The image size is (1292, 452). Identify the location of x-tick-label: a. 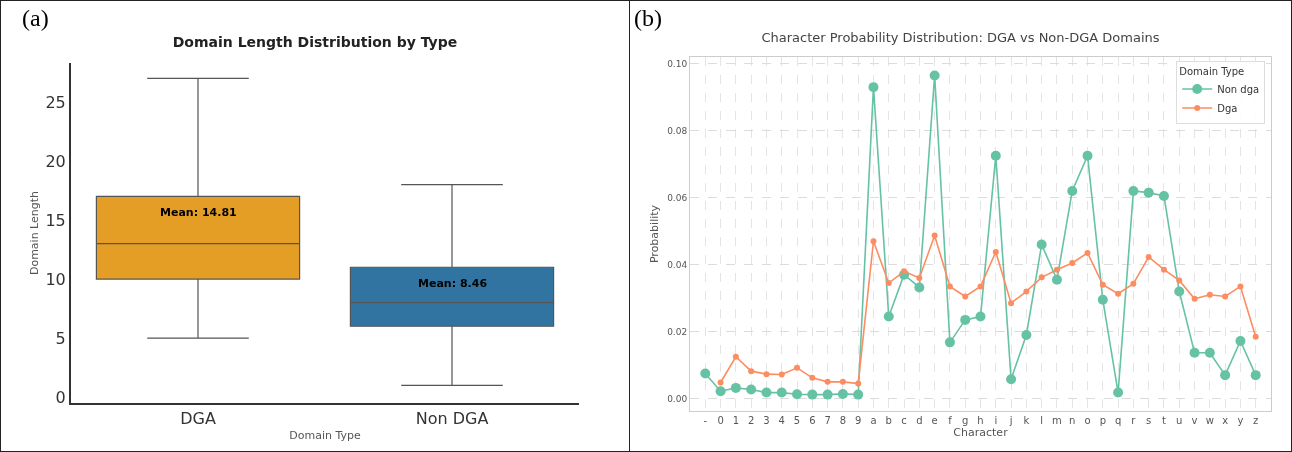
(873, 420).